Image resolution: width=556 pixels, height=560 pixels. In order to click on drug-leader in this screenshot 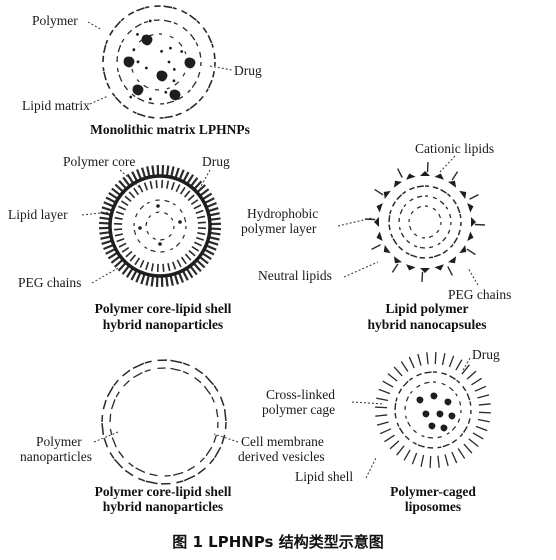, I will do `click(221, 68)`.